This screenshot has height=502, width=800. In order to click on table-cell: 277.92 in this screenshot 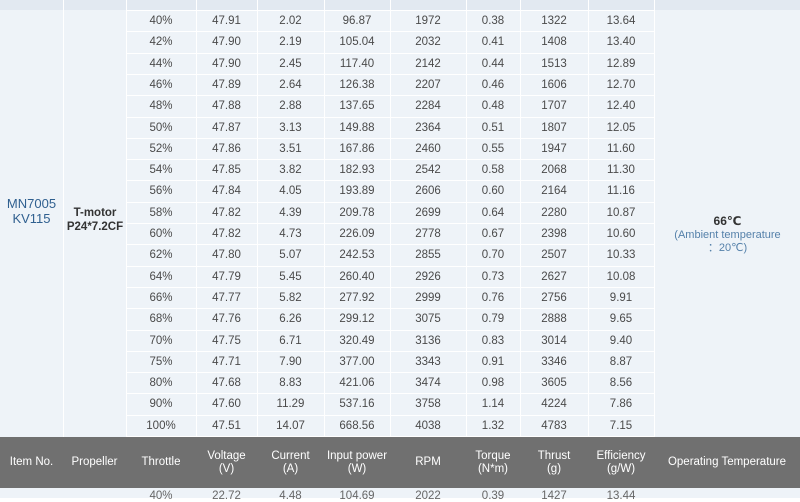, I will do `click(357, 298)`.